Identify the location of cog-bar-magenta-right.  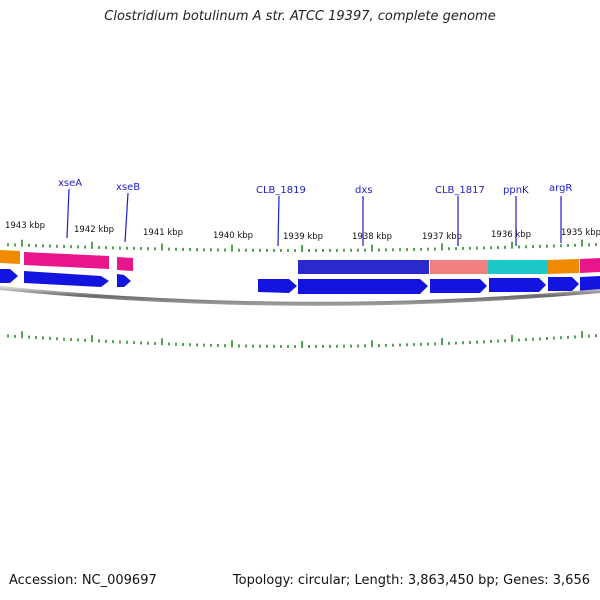
(590, 265).